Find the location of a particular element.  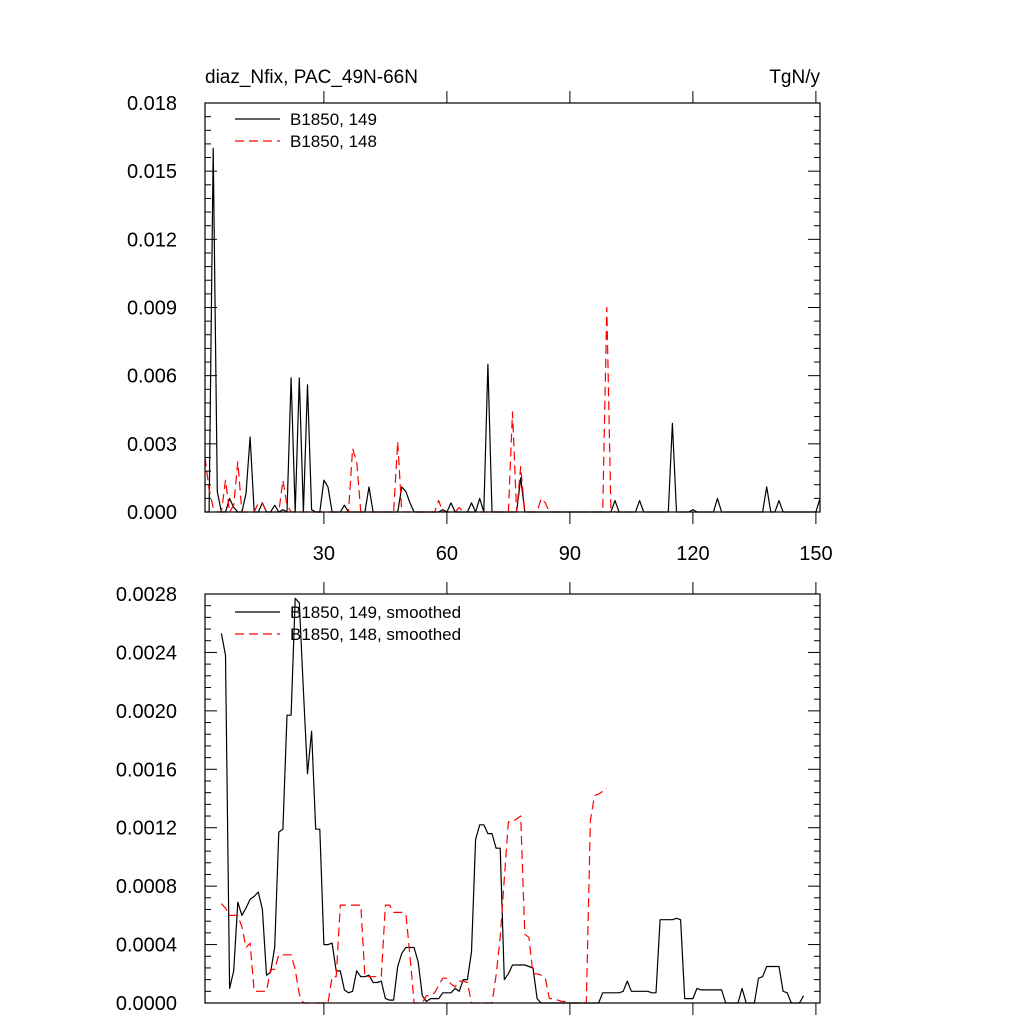

legend-label-1: B1850, 149, smoothed is located at coordinates (375, 612).